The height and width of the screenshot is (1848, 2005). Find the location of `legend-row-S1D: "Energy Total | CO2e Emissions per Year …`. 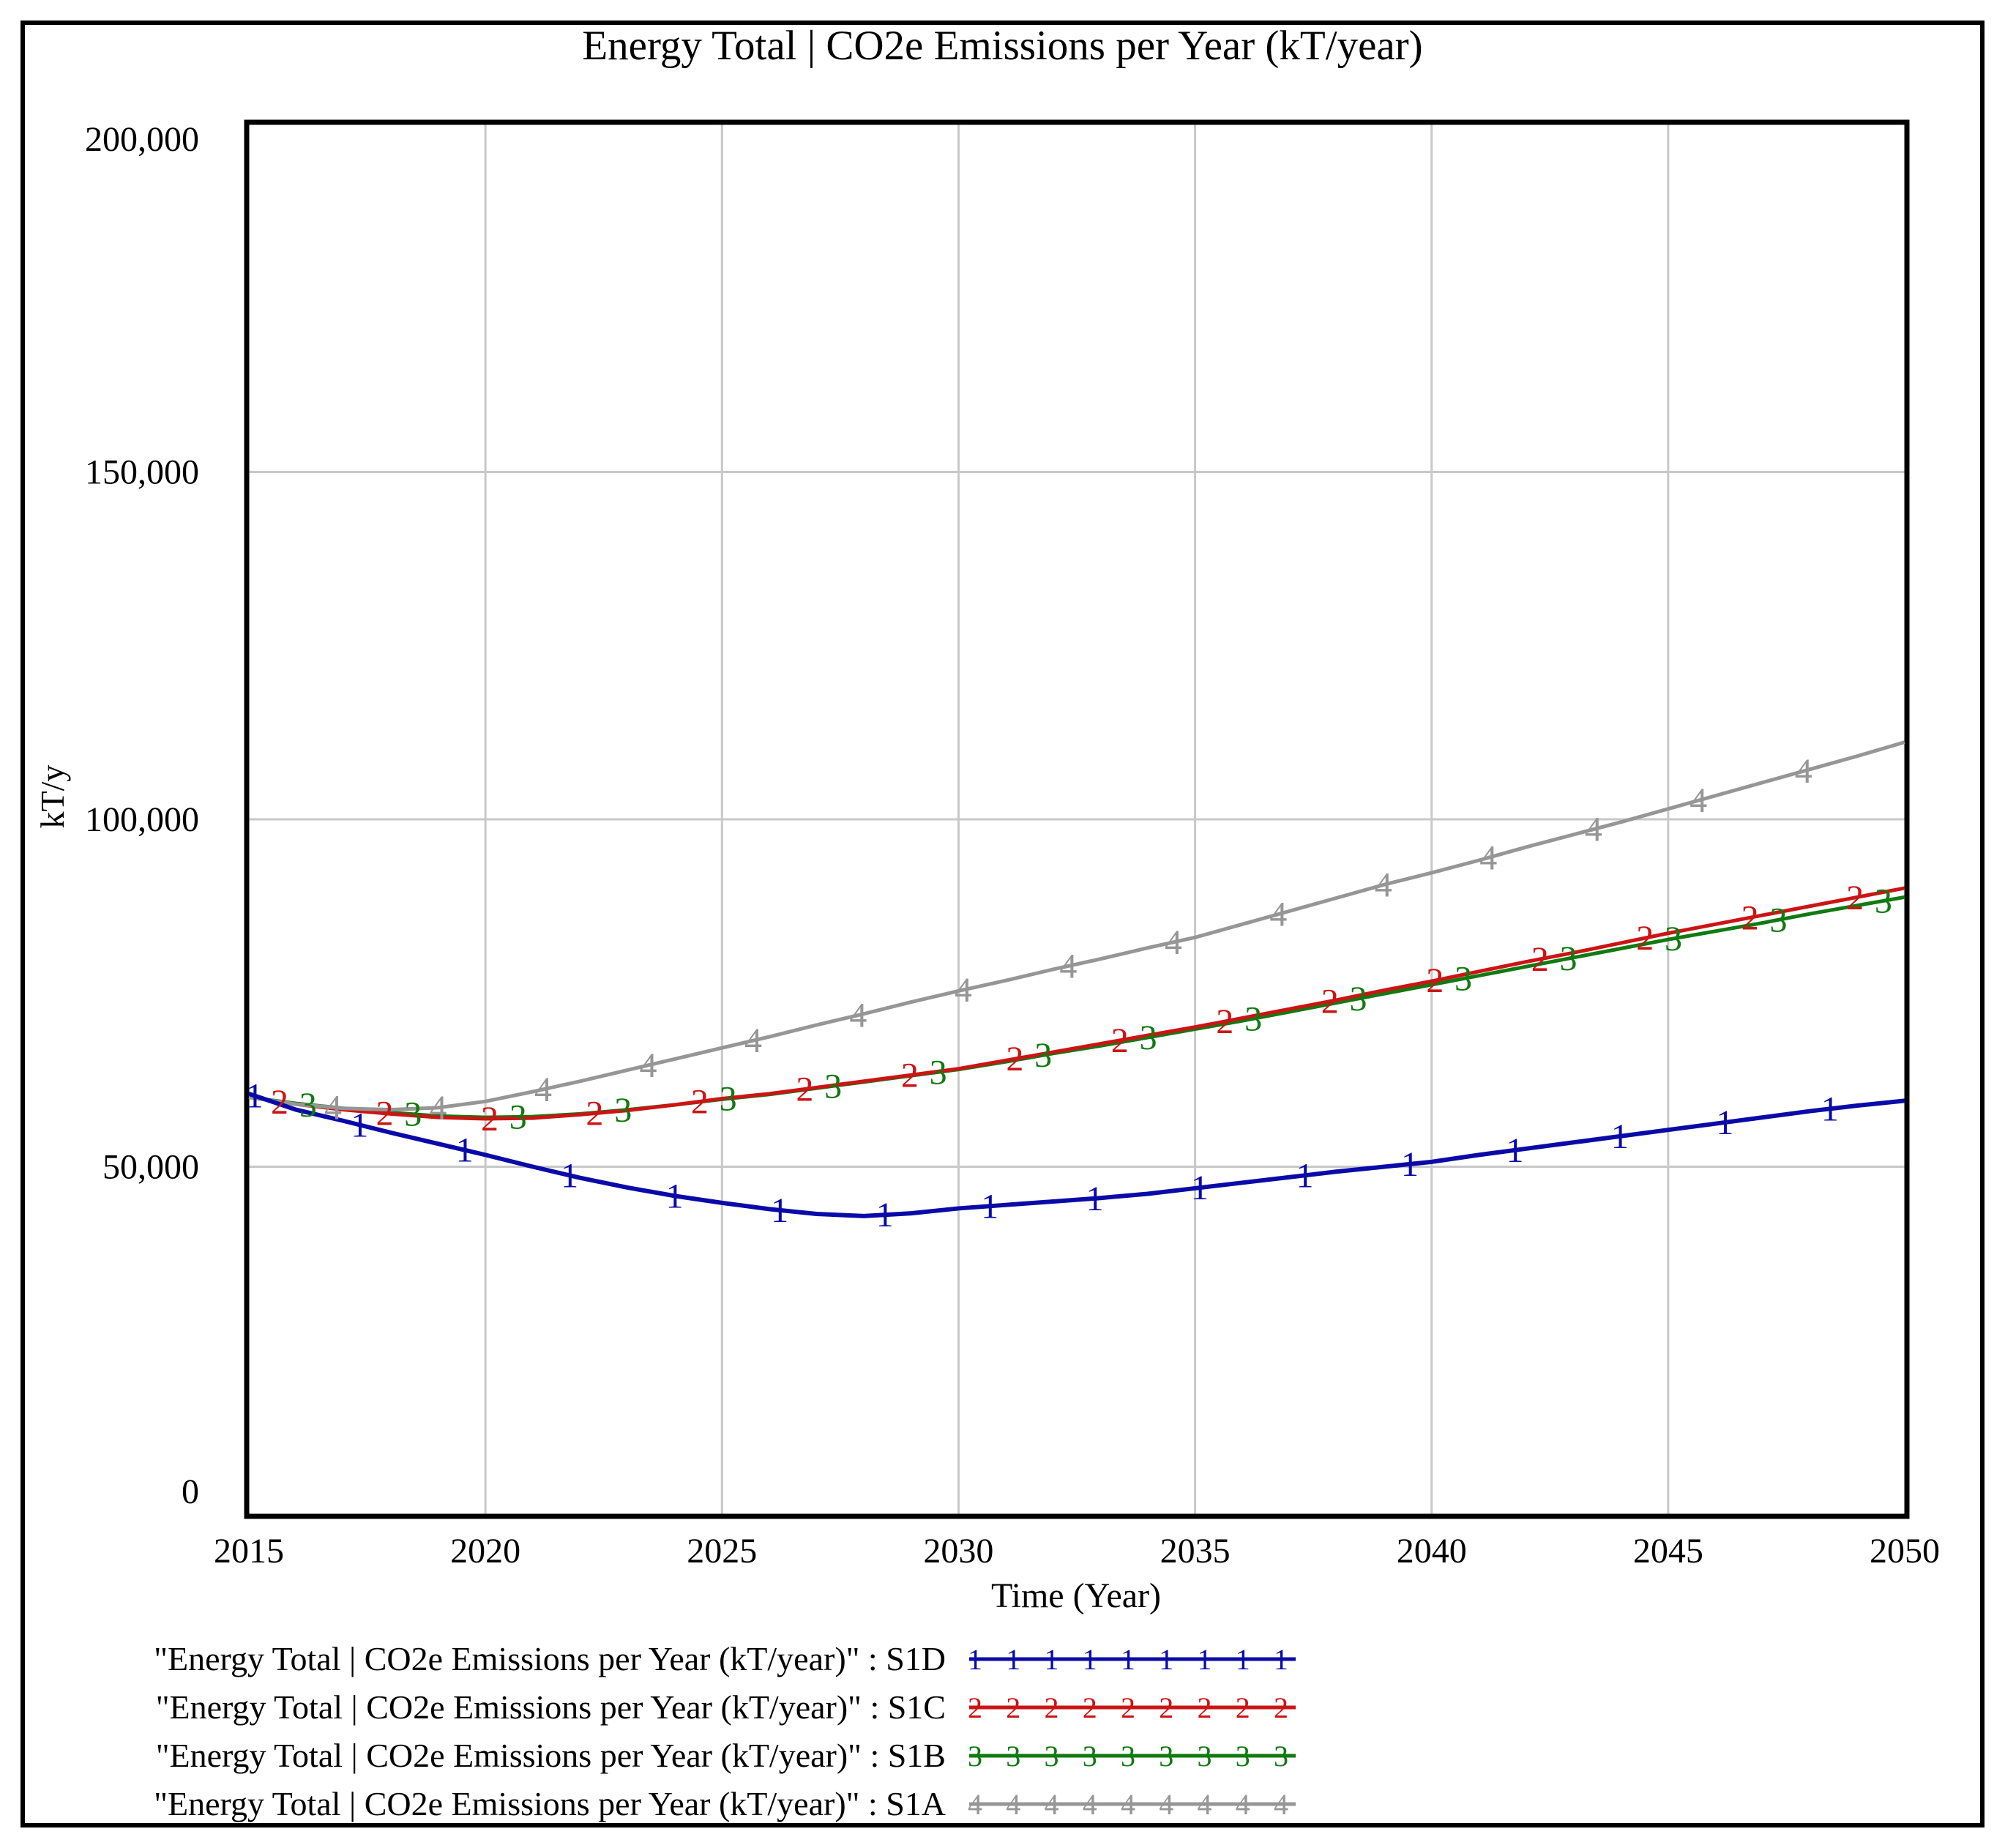

legend-row-S1D: "Energy Total | CO2e Emissions per Year … is located at coordinates (1002, 1659).